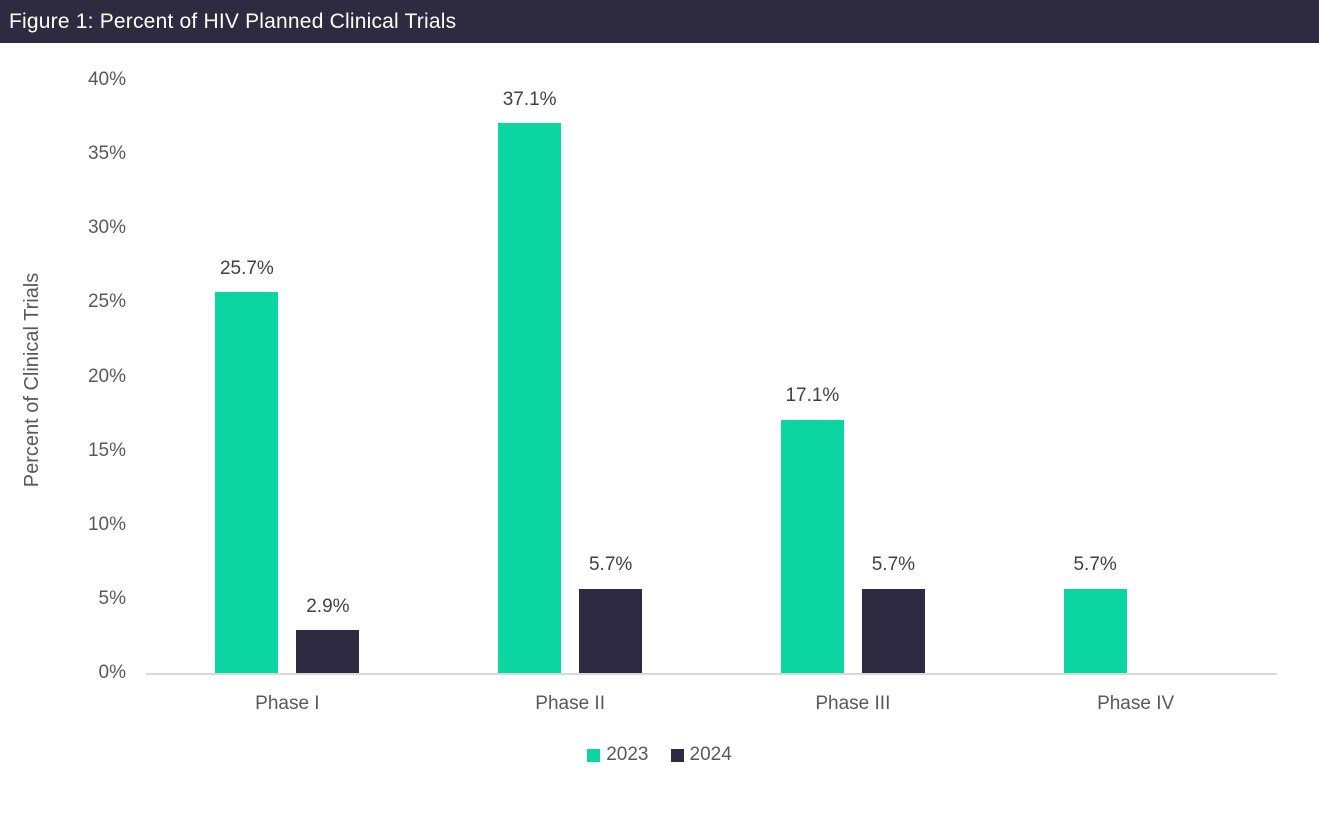 Image resolution: width=1319 pixels, height=813 pixels. I want to click on bar-value-label-2024-phase-iii: 5.7%, so click(893, 565).